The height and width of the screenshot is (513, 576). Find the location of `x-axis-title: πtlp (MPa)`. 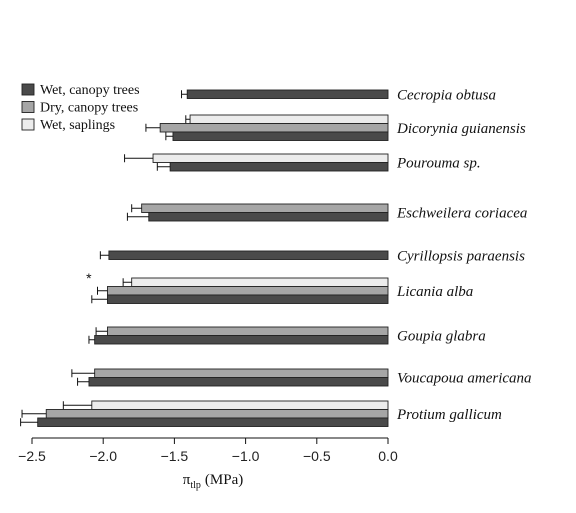

x-axis-title: πtlp (MPa) is located at coordinates (213, 481).